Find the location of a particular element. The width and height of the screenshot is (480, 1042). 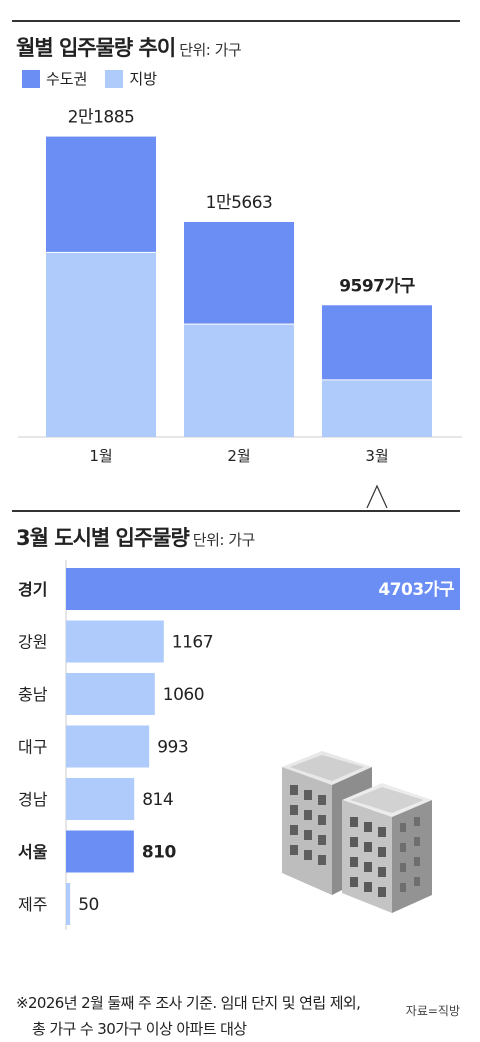

city-label: 제주 is located at coordinates (32, 904).